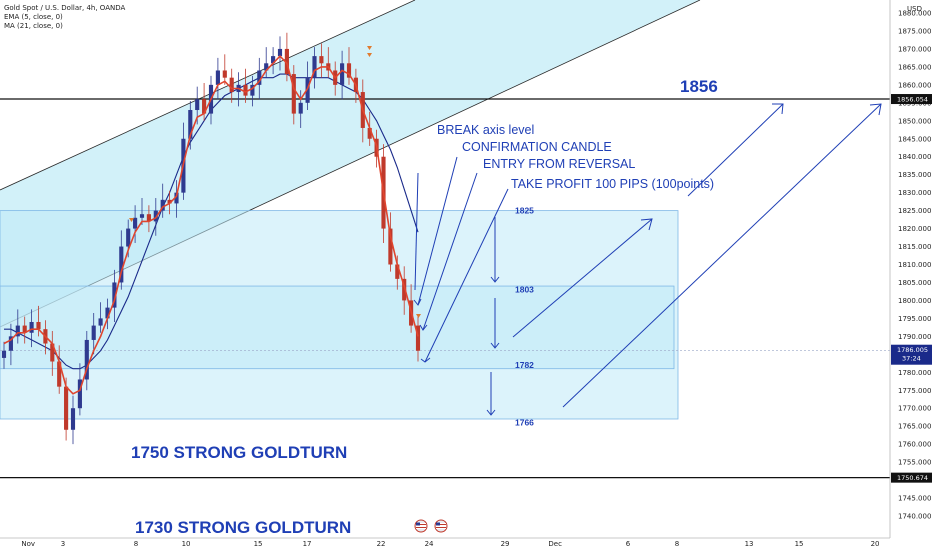 This screenshot has width=932, height=550. Describe the element at coordinates (258, 544) in the screenshot. I see `time-tick-4: 15` at that location.